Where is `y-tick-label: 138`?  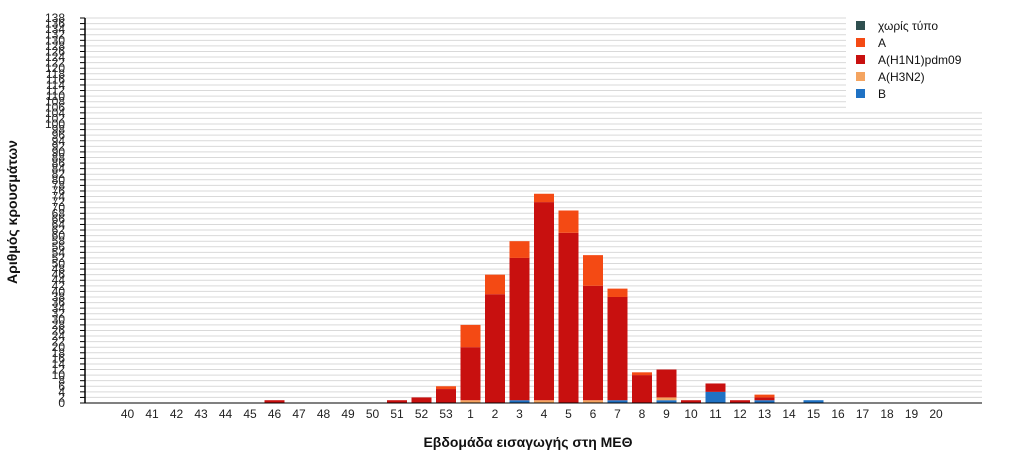
y-tick-label: 138 is located at coordinates (55, 18).